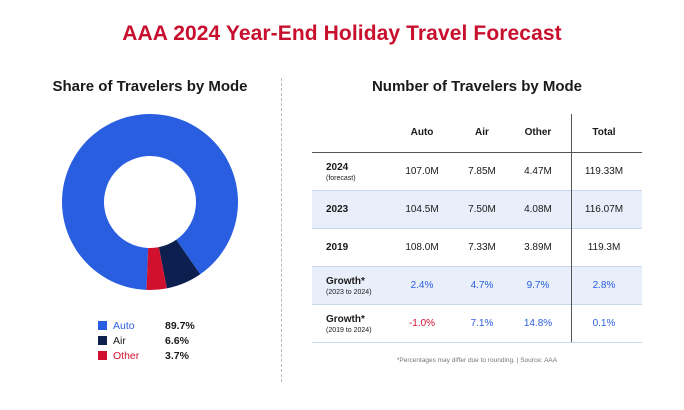  What do you see at coordinates (538, 247) in the screenshot?
I see `table-cell: 3.89M` at bounding box center [538, 247].